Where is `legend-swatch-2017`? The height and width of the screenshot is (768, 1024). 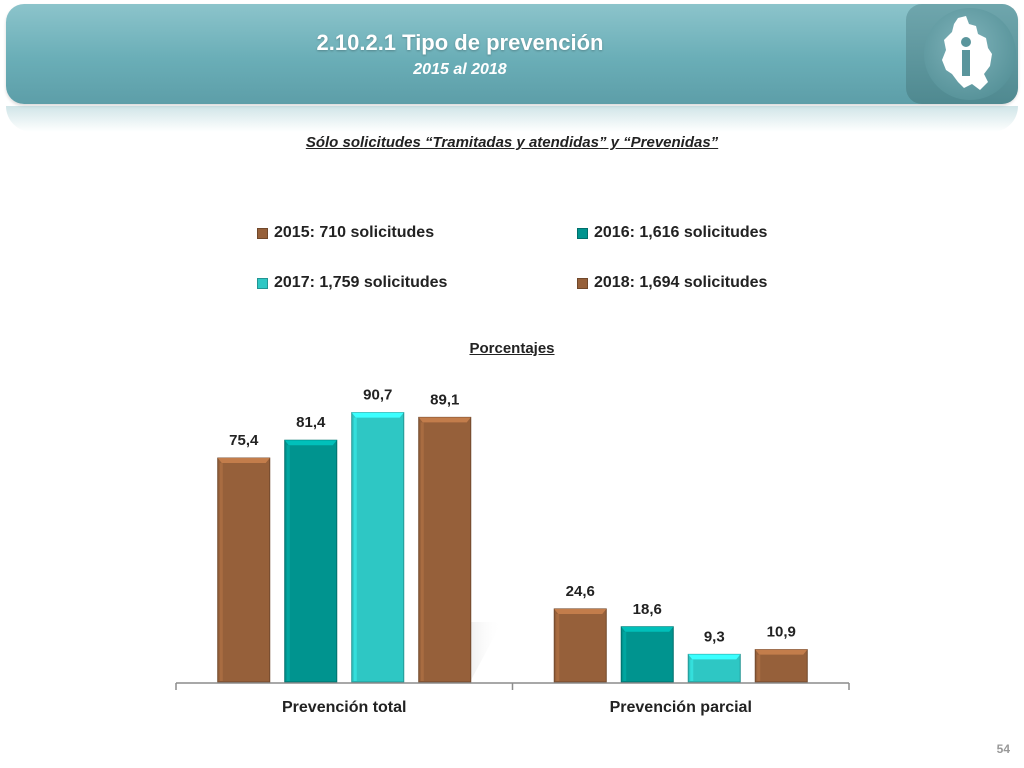 legend-swatch-2017 is located at coordinates (262, 283).